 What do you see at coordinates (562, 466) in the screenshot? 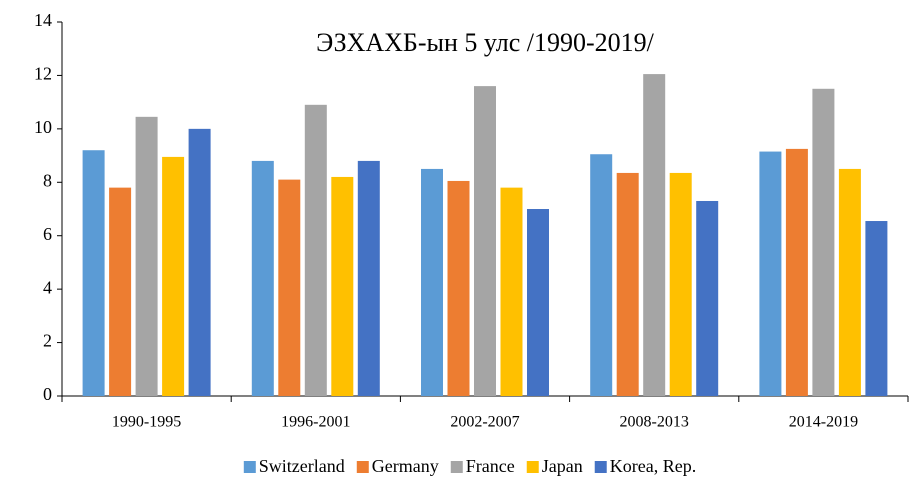
I see `legend-label: Japan` at bounding box center [562, 466].